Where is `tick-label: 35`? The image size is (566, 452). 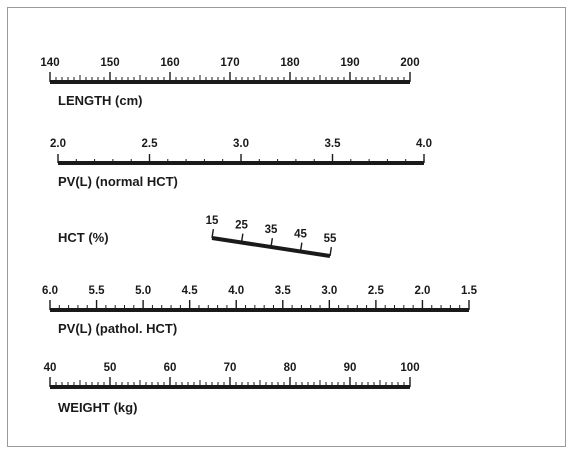
tick-label: 35 is located at coordinates (271, 230).